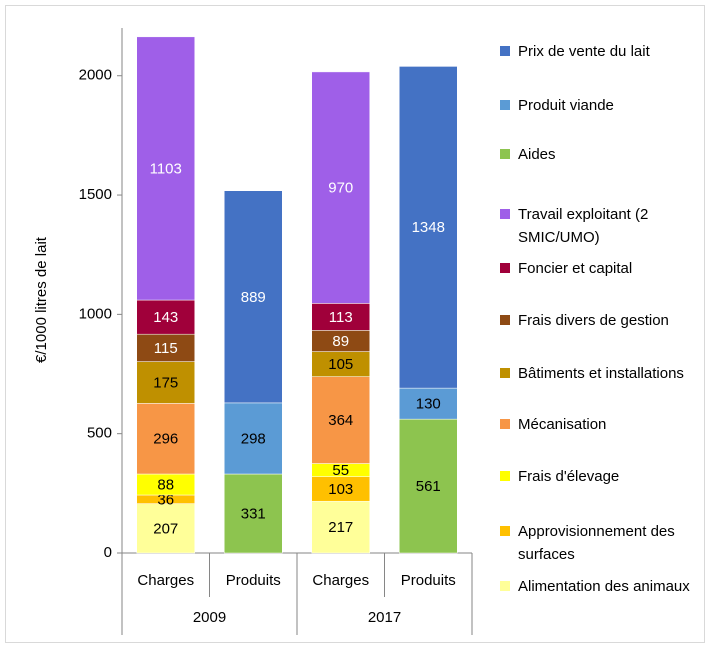 The width and height of the screenshot is (710, 648). I want to click on data-label: 103, so click(340, 489).